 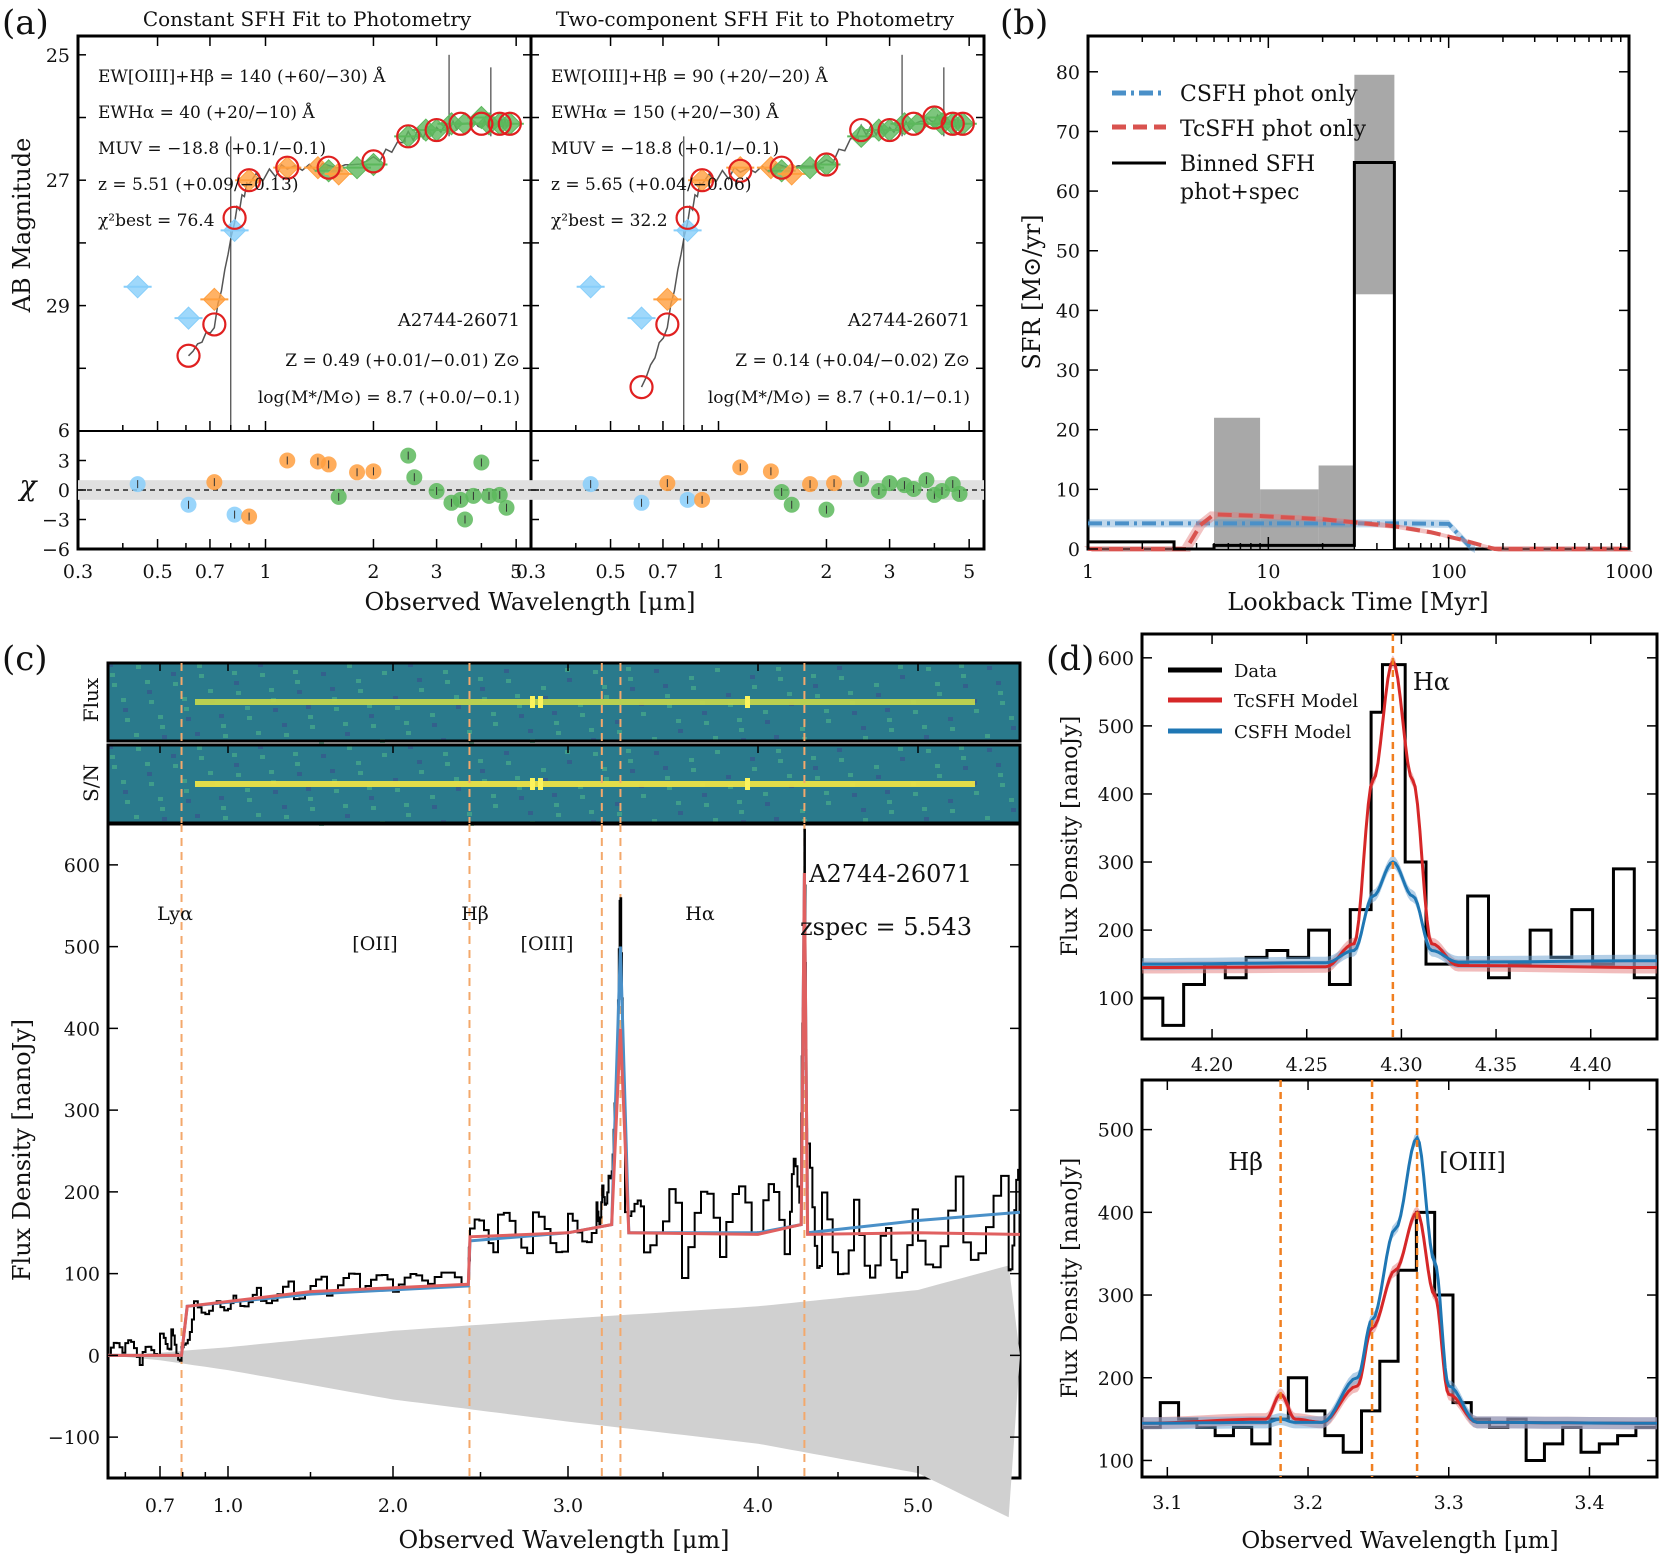 What do you see at coordinates (156, 221) in the screenshot?
I see `a-left-chi2: χ²best = 76.4` at bounding box center [156, 221].